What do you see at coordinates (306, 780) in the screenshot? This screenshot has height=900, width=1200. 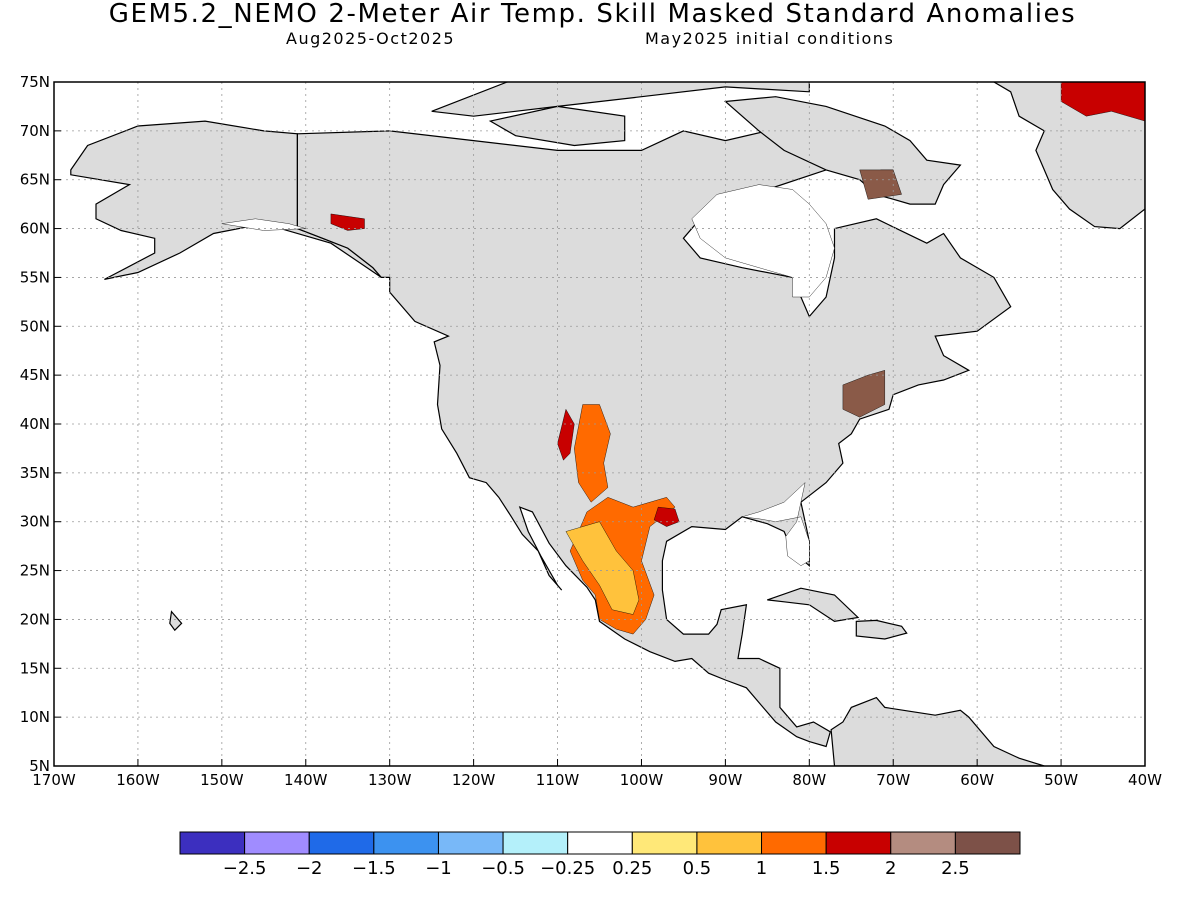 I see `lon-tick-label: 140W` at bounding box center [306, 780].